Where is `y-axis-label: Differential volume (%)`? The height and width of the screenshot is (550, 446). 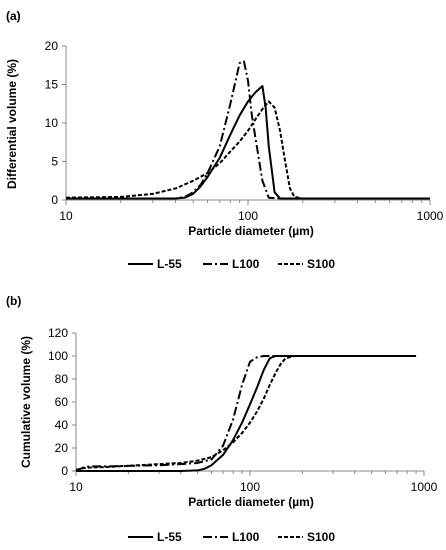
y-axis-label: Differential volume (%) is located at coordinates (12, 124).